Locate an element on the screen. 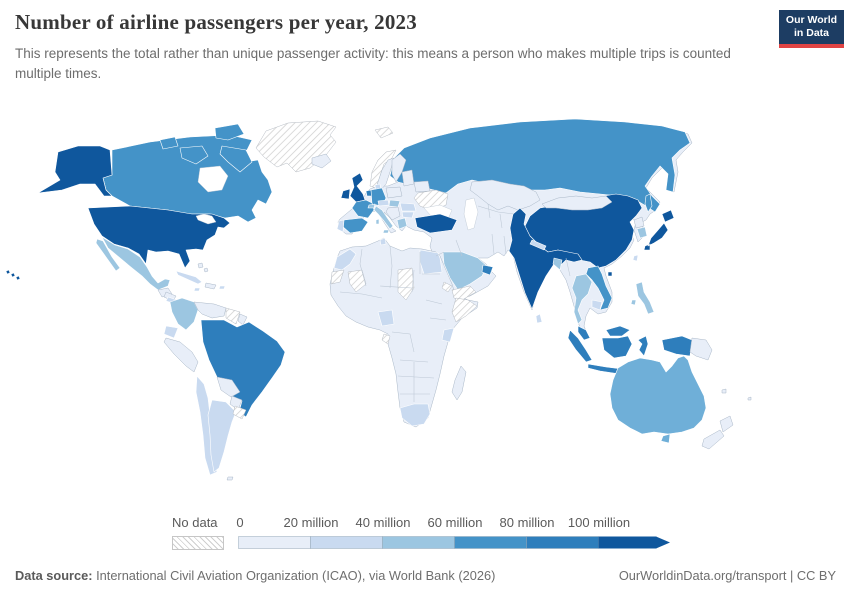  country-thailand is located at coordinates (582, 299).